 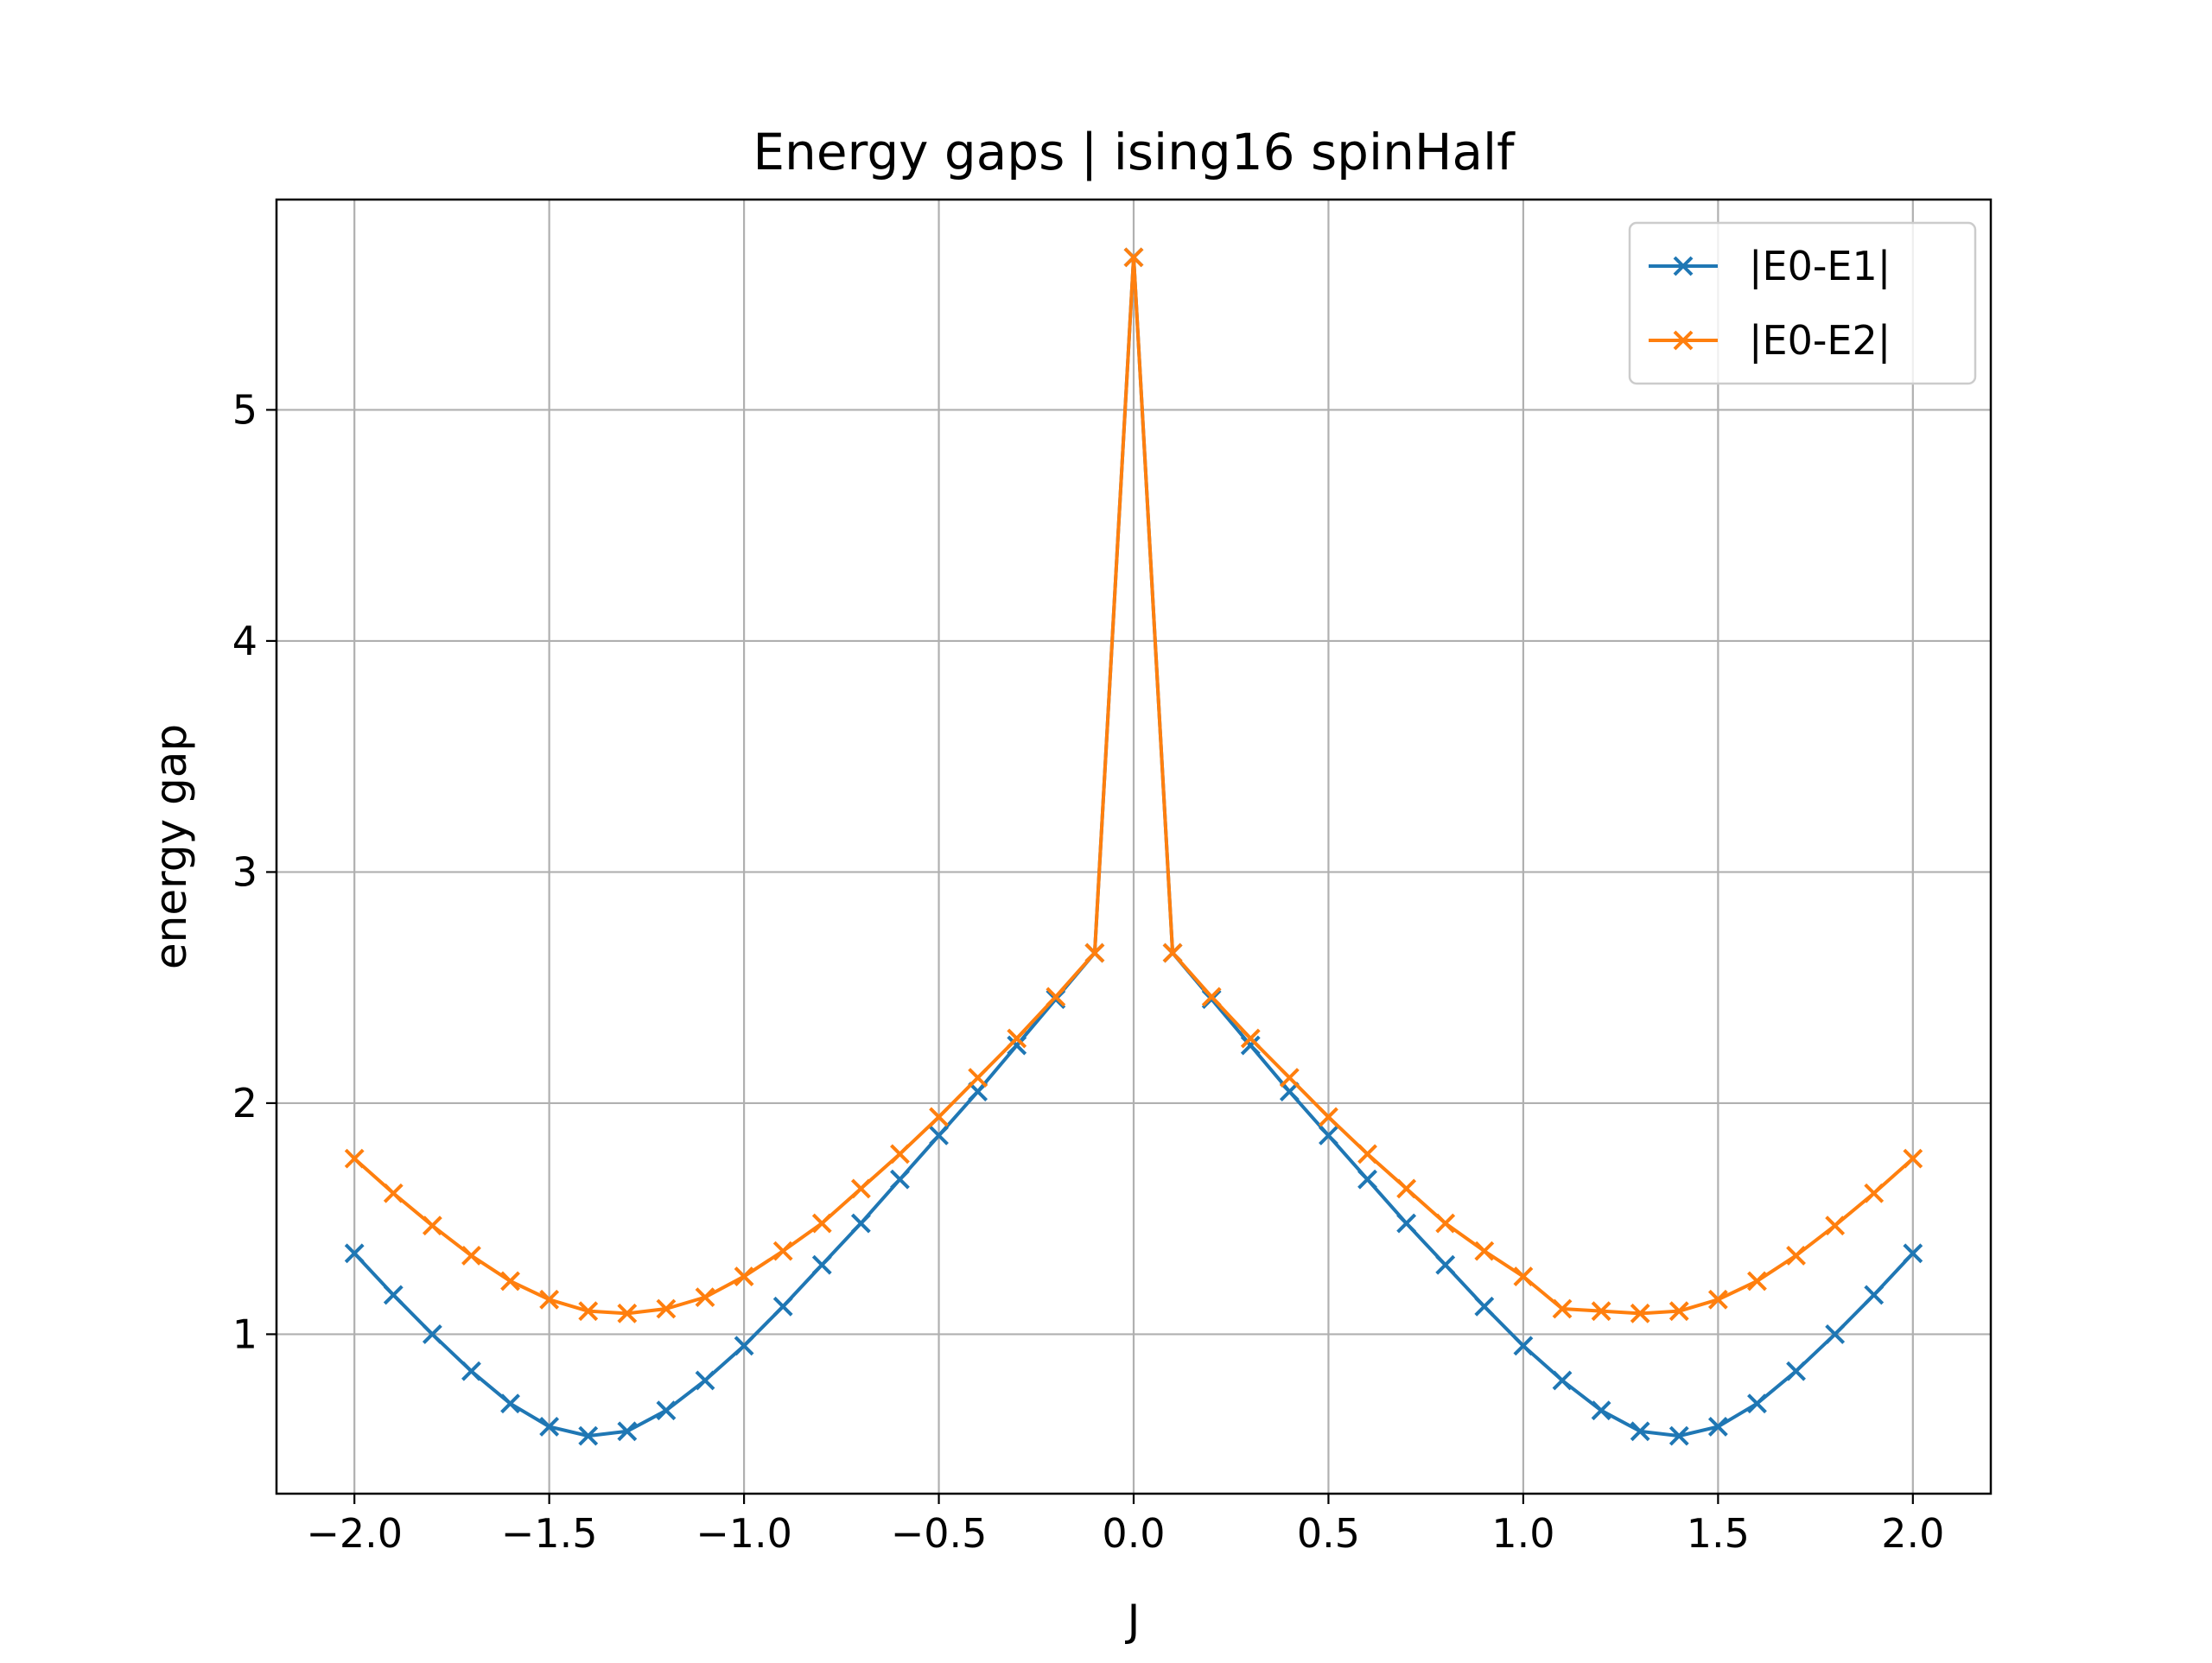 I want to click on x-tick-label: −2.0, so click(x=354, y=1534).